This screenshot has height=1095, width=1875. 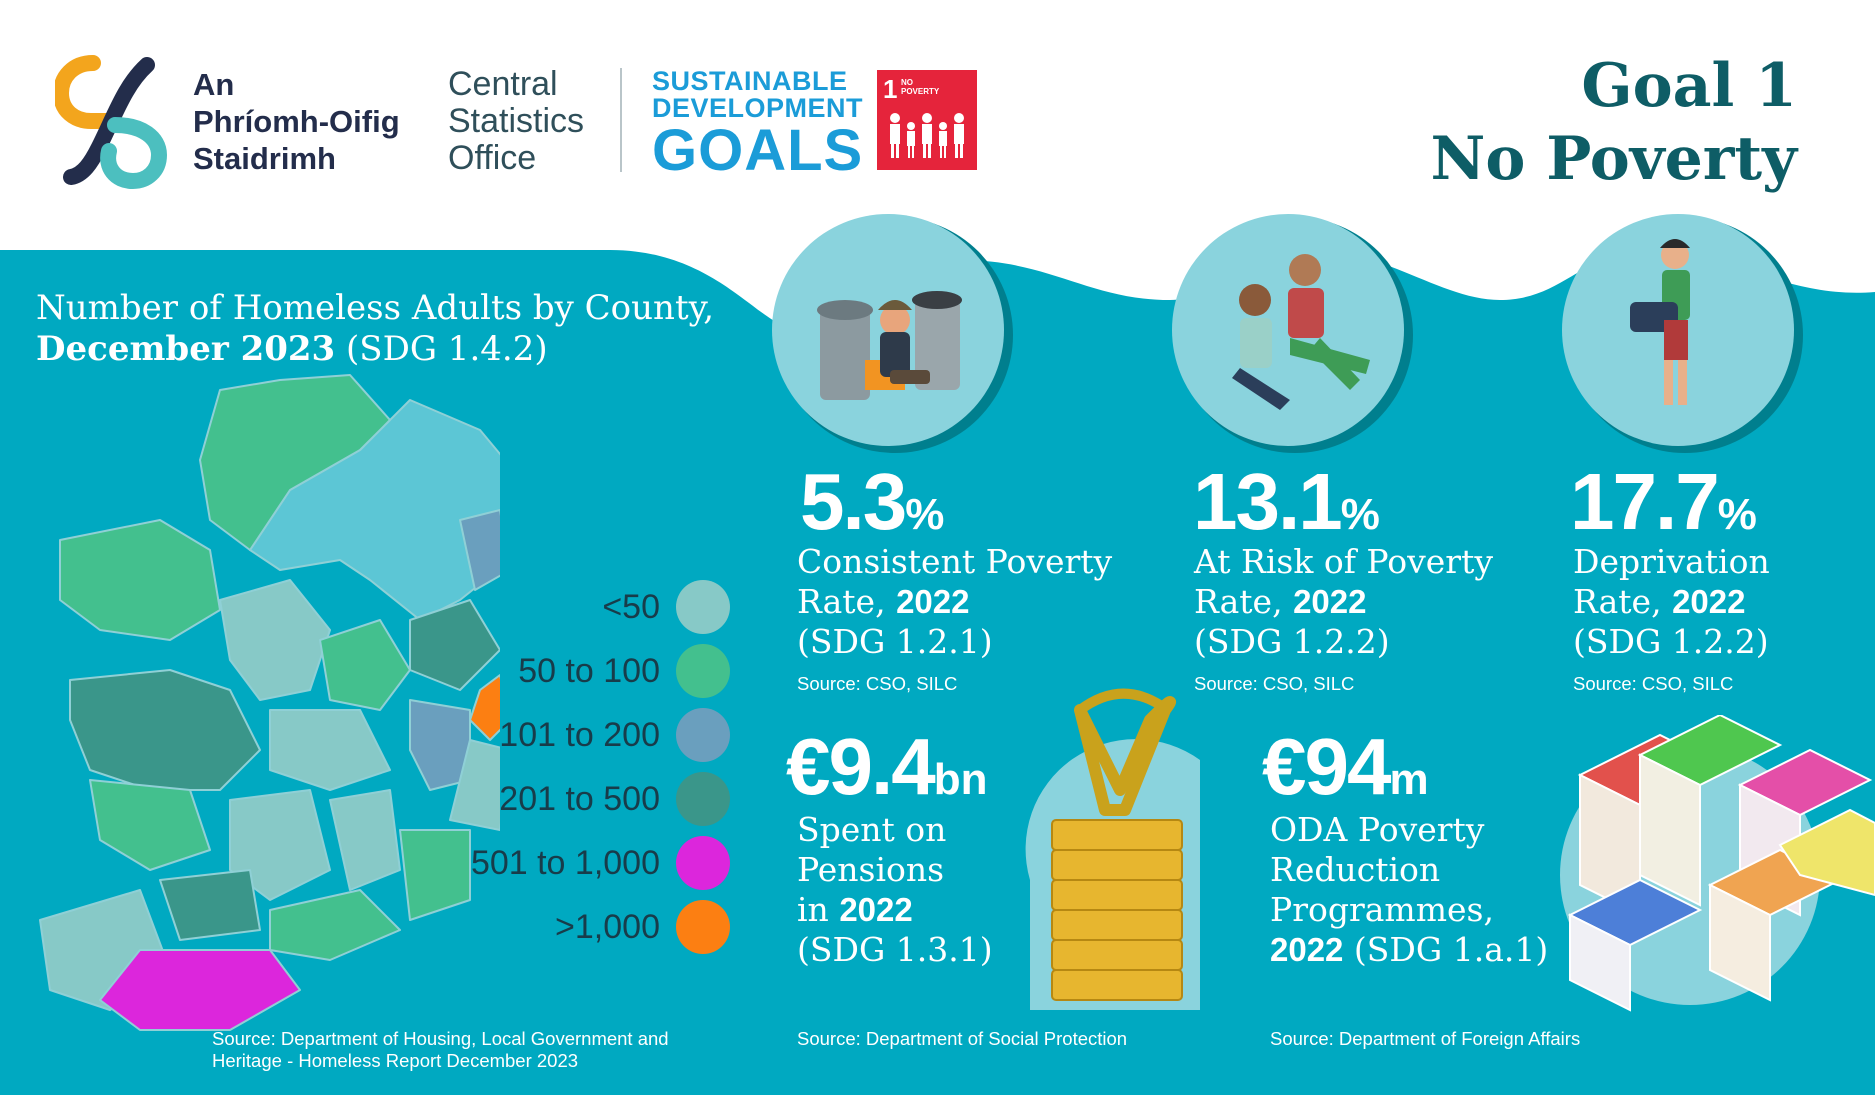 I want to click on legend-item: 101 to 200, so click(x=580, y=735).